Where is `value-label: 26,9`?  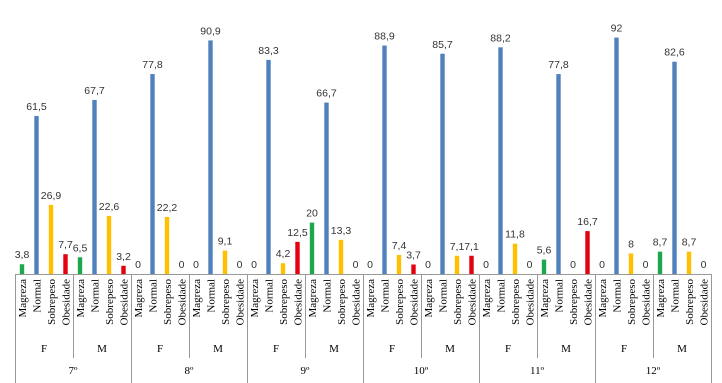
value-label: 26,9 is located at coordinates (51, 196).